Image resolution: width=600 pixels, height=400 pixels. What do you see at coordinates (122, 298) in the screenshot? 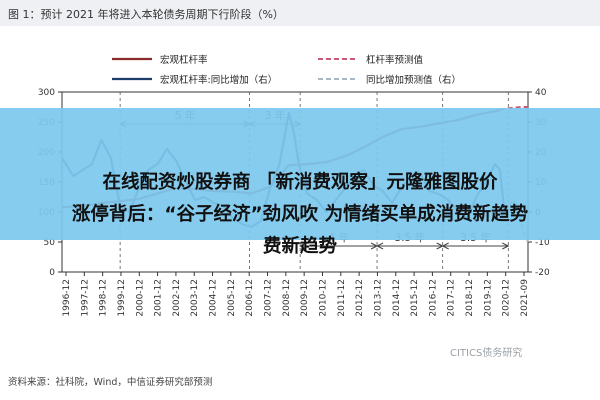
I see `x-tick-label: 1999-12` at bounding box center [122, 298].